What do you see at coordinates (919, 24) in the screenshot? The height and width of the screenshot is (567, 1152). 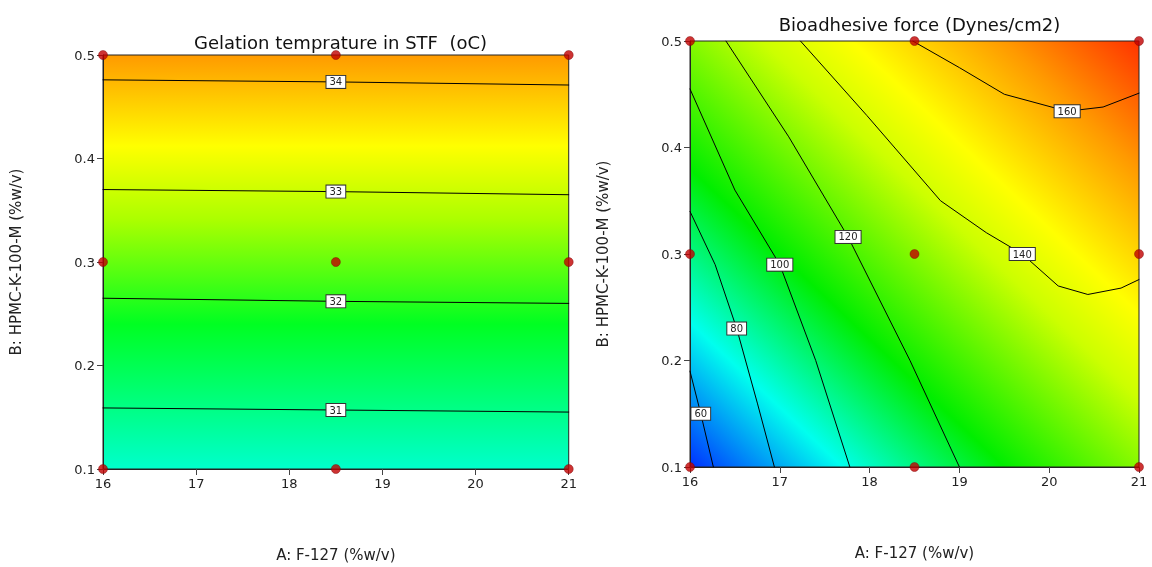 I see `chart-title: Bioadhesive force (Dynes/cm2)` at bounding box center [919, 24].